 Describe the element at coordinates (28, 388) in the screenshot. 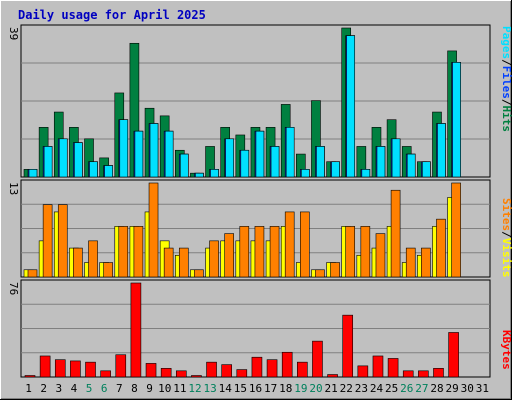

I see `x-label-day-1: 1` at that location.